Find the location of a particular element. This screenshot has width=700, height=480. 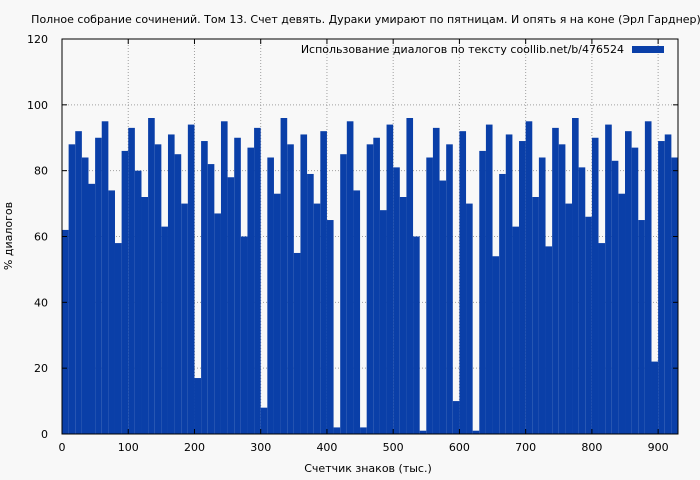

y-tick-label: 20 is located at coordinates (41, 368).